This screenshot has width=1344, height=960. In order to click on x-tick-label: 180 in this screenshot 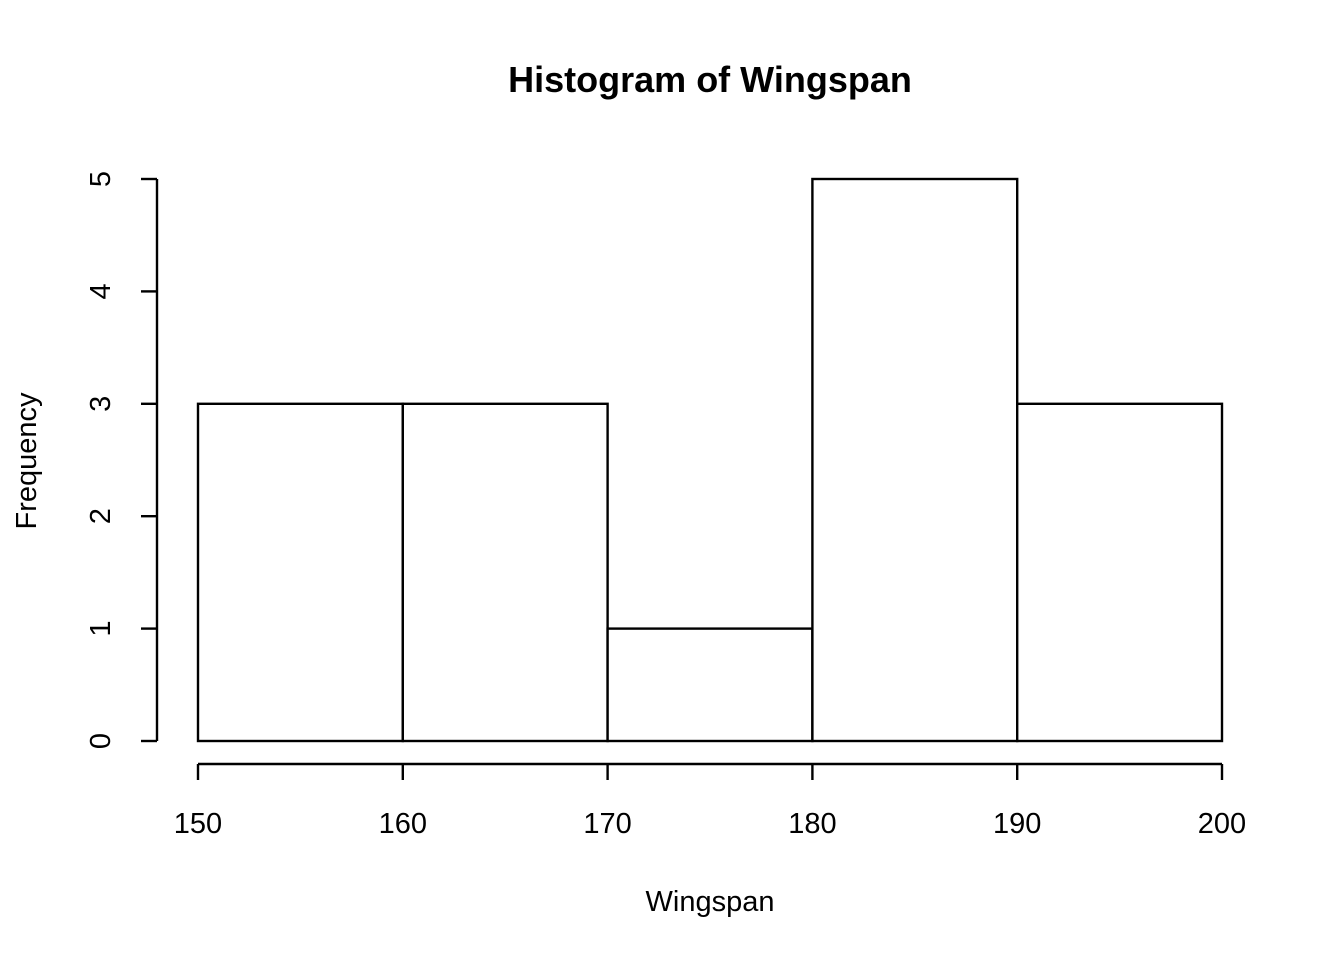, I will do `click(812, 824)`.